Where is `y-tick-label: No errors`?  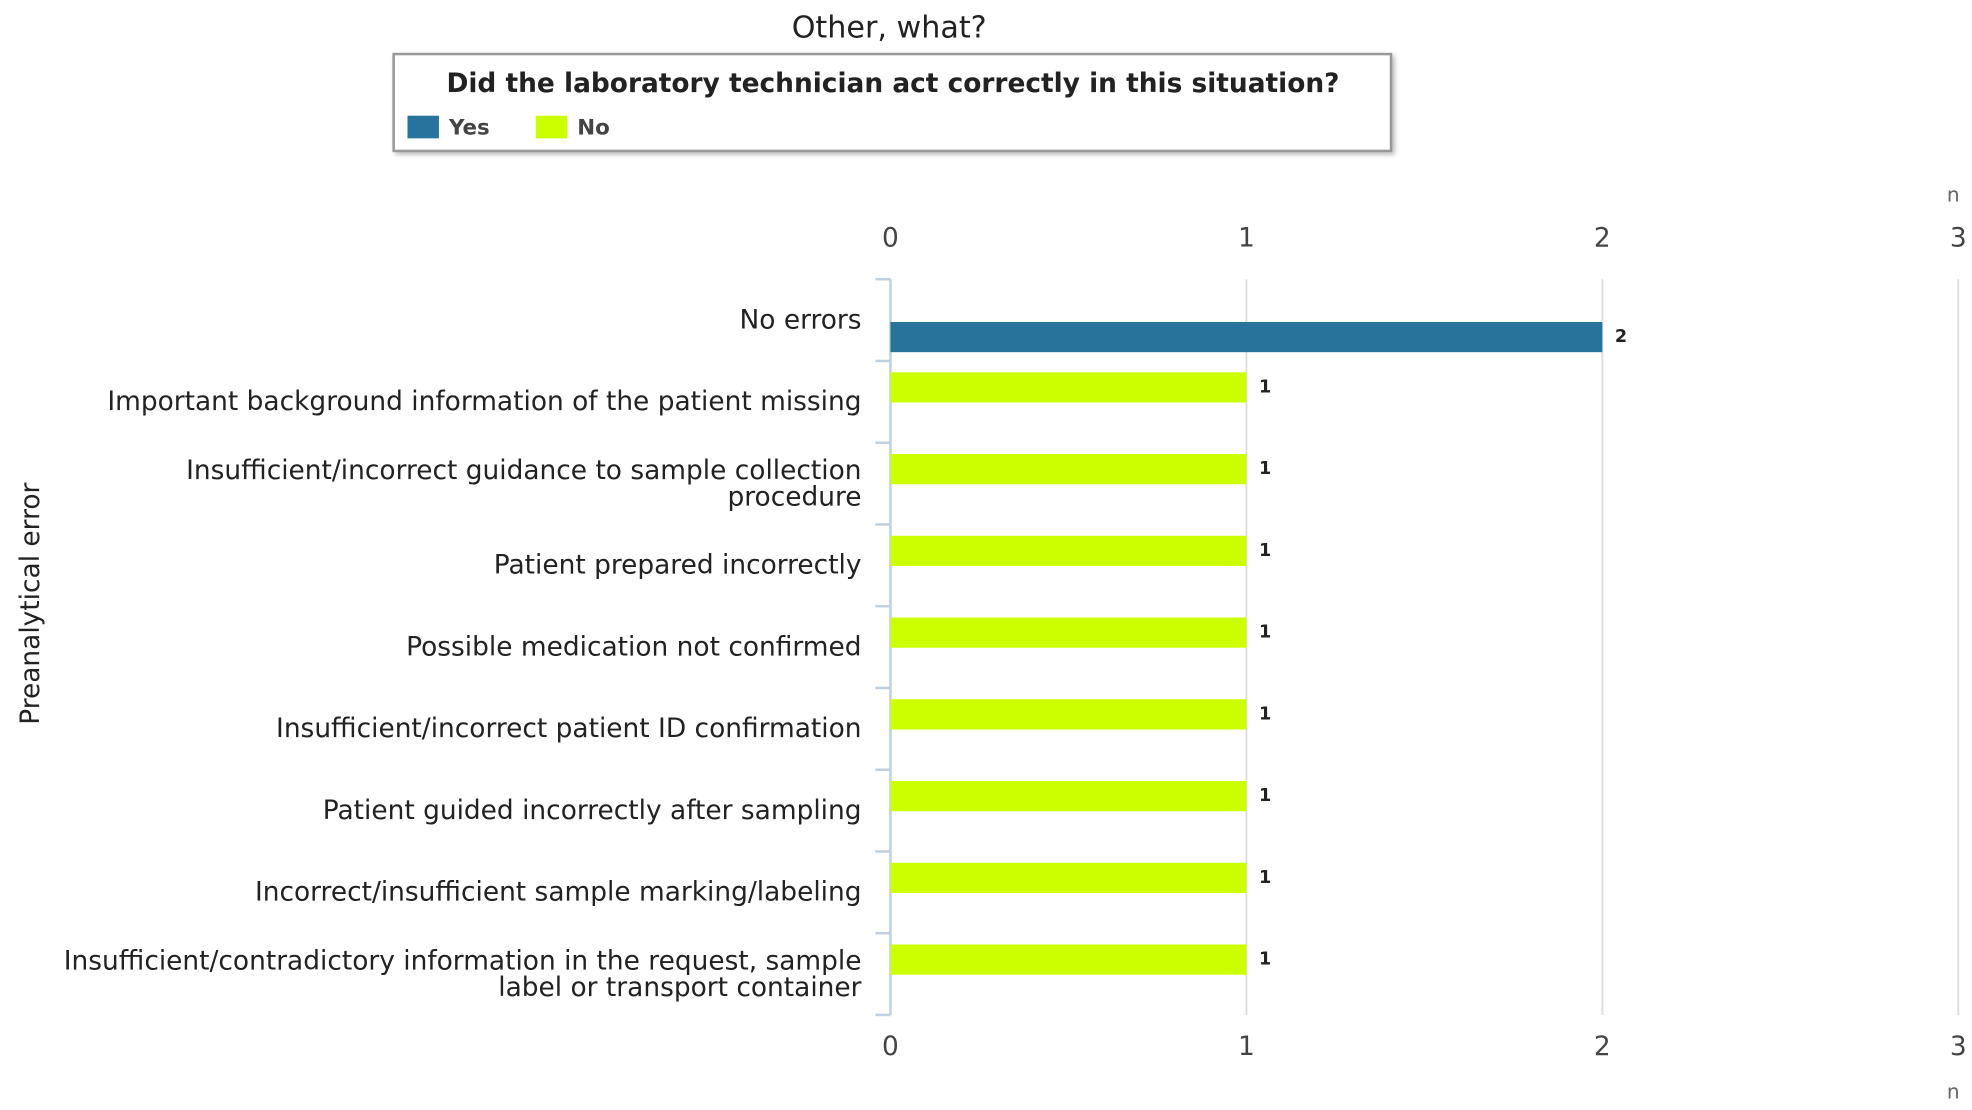
y-tick-label: No errors is located at coordinates (800, 319).